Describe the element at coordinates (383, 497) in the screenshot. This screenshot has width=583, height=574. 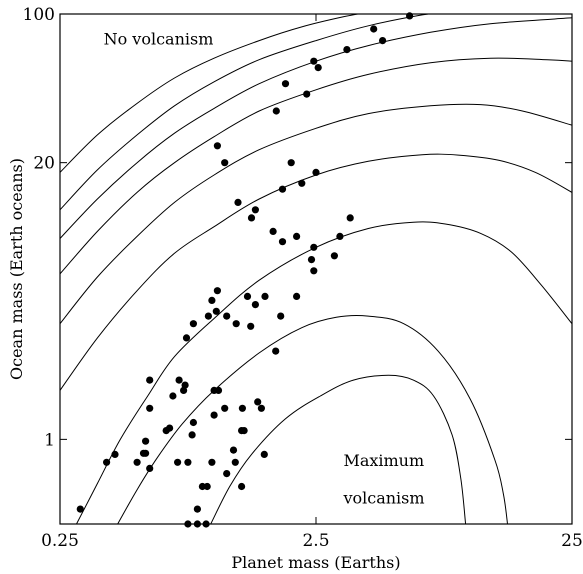
I see `annotation-volcanism: volcanism` at that location.